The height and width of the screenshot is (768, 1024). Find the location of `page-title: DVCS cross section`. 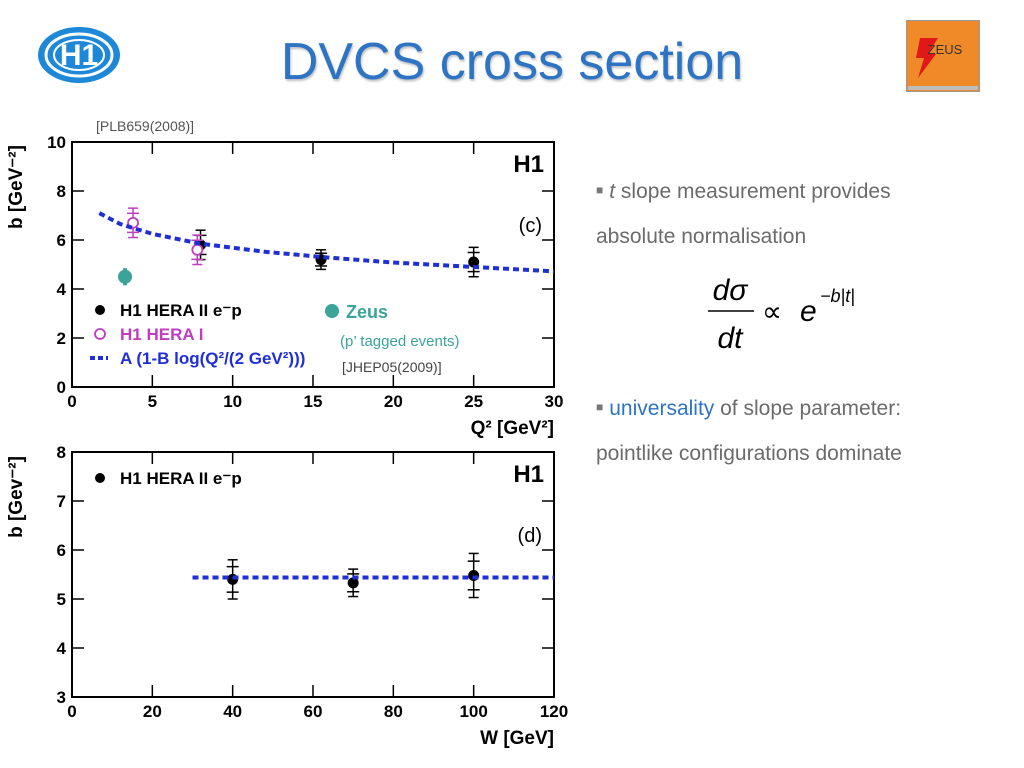

page-title: DVCS cross section is located at coordinates (512, 62).